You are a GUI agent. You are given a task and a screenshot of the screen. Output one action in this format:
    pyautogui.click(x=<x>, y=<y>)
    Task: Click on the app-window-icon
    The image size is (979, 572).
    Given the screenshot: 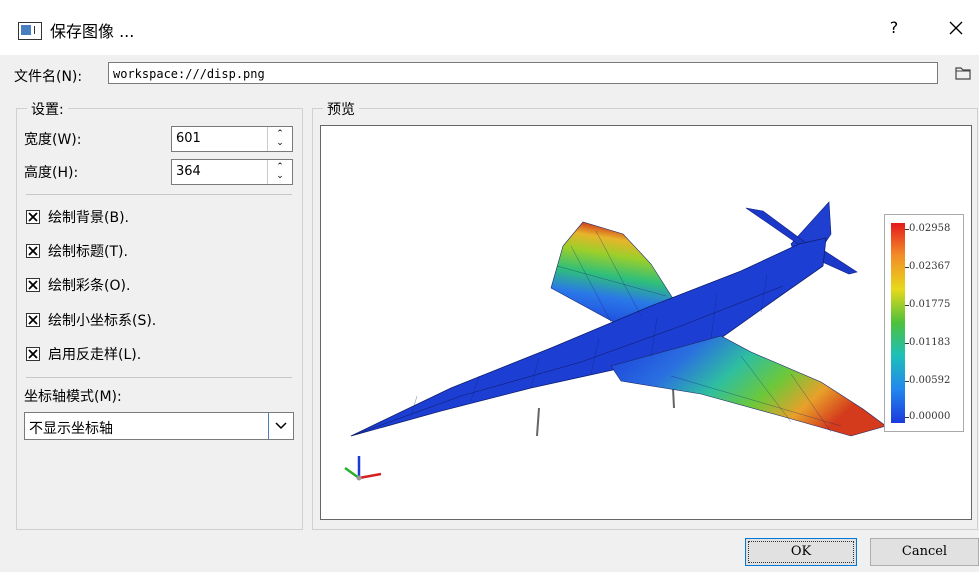 What is the action you would take?
    pyautogui.click(x=30, y=31)
    